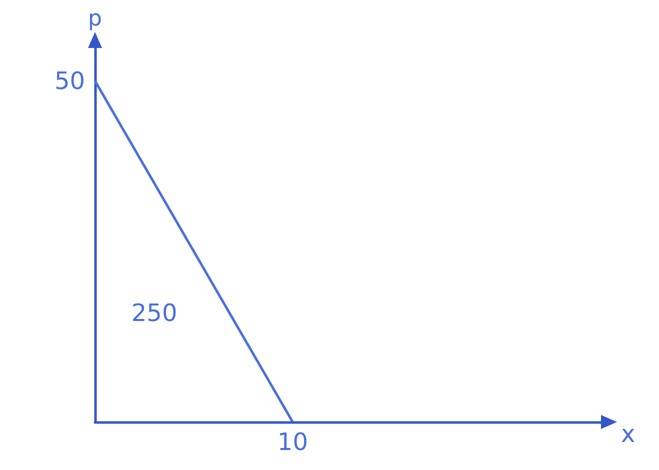  I want to click on annotation: 250, so click(154, 312).